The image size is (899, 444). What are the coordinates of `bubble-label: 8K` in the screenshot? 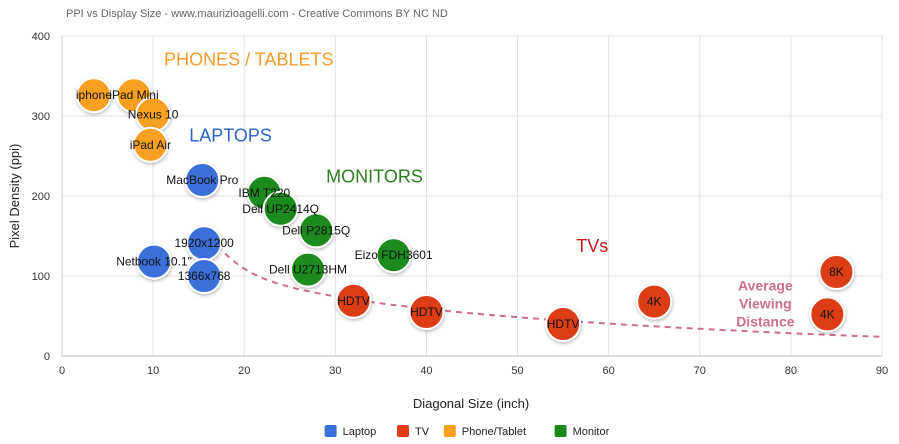 It's located at (836, 272).